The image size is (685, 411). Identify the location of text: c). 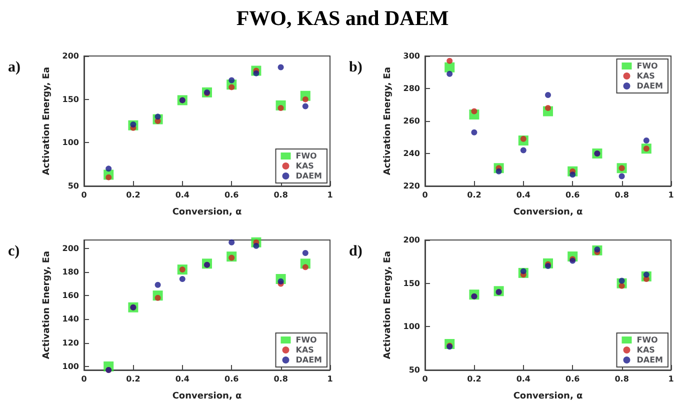
(14, 252).